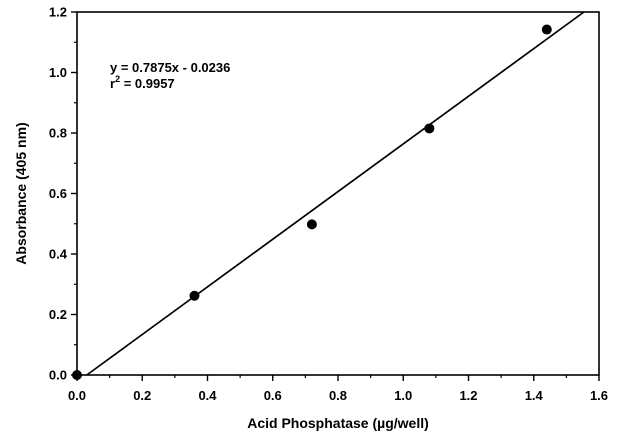 The image size is (617, 437). I want to click on y-axis-ticks: 0.0 0.2 0.4 0.6 0.8 1.0 1.2, so click(63, 194).